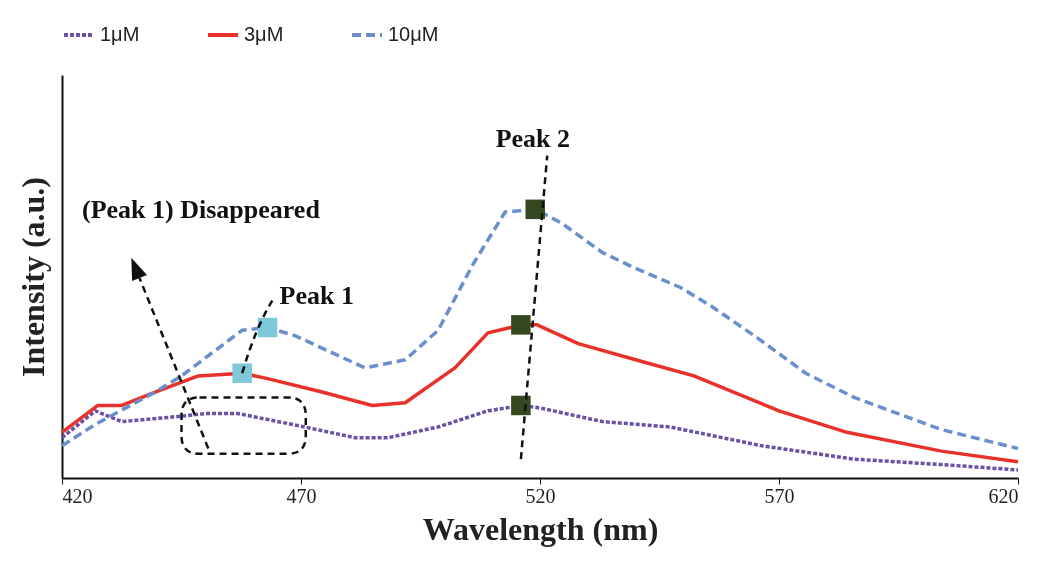  What do you see at coordinates (201, 209) in the screenshot?
I see `annotation: (Peak 1) Disappeared` at bounding box center [201, 209].